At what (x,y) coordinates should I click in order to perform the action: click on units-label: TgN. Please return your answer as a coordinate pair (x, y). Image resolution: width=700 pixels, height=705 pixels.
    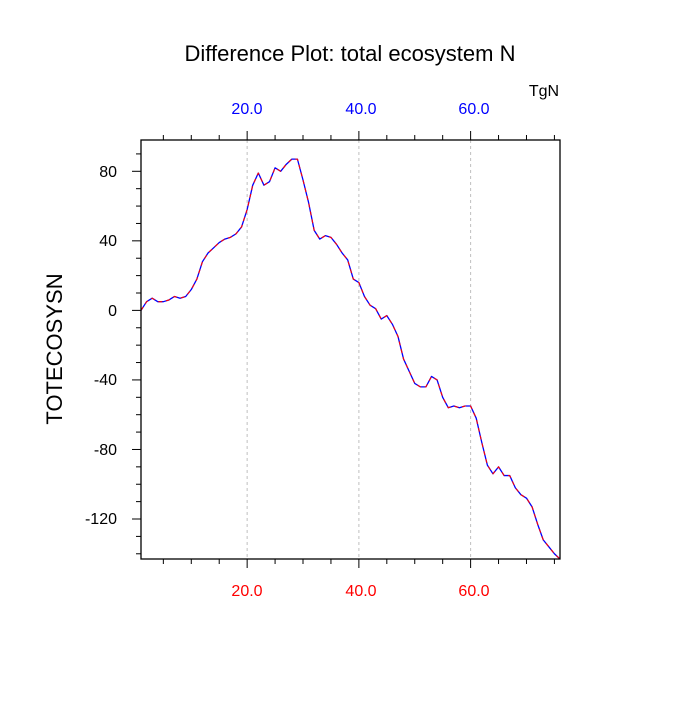
    Looking at the image, I should click on (544, 91).